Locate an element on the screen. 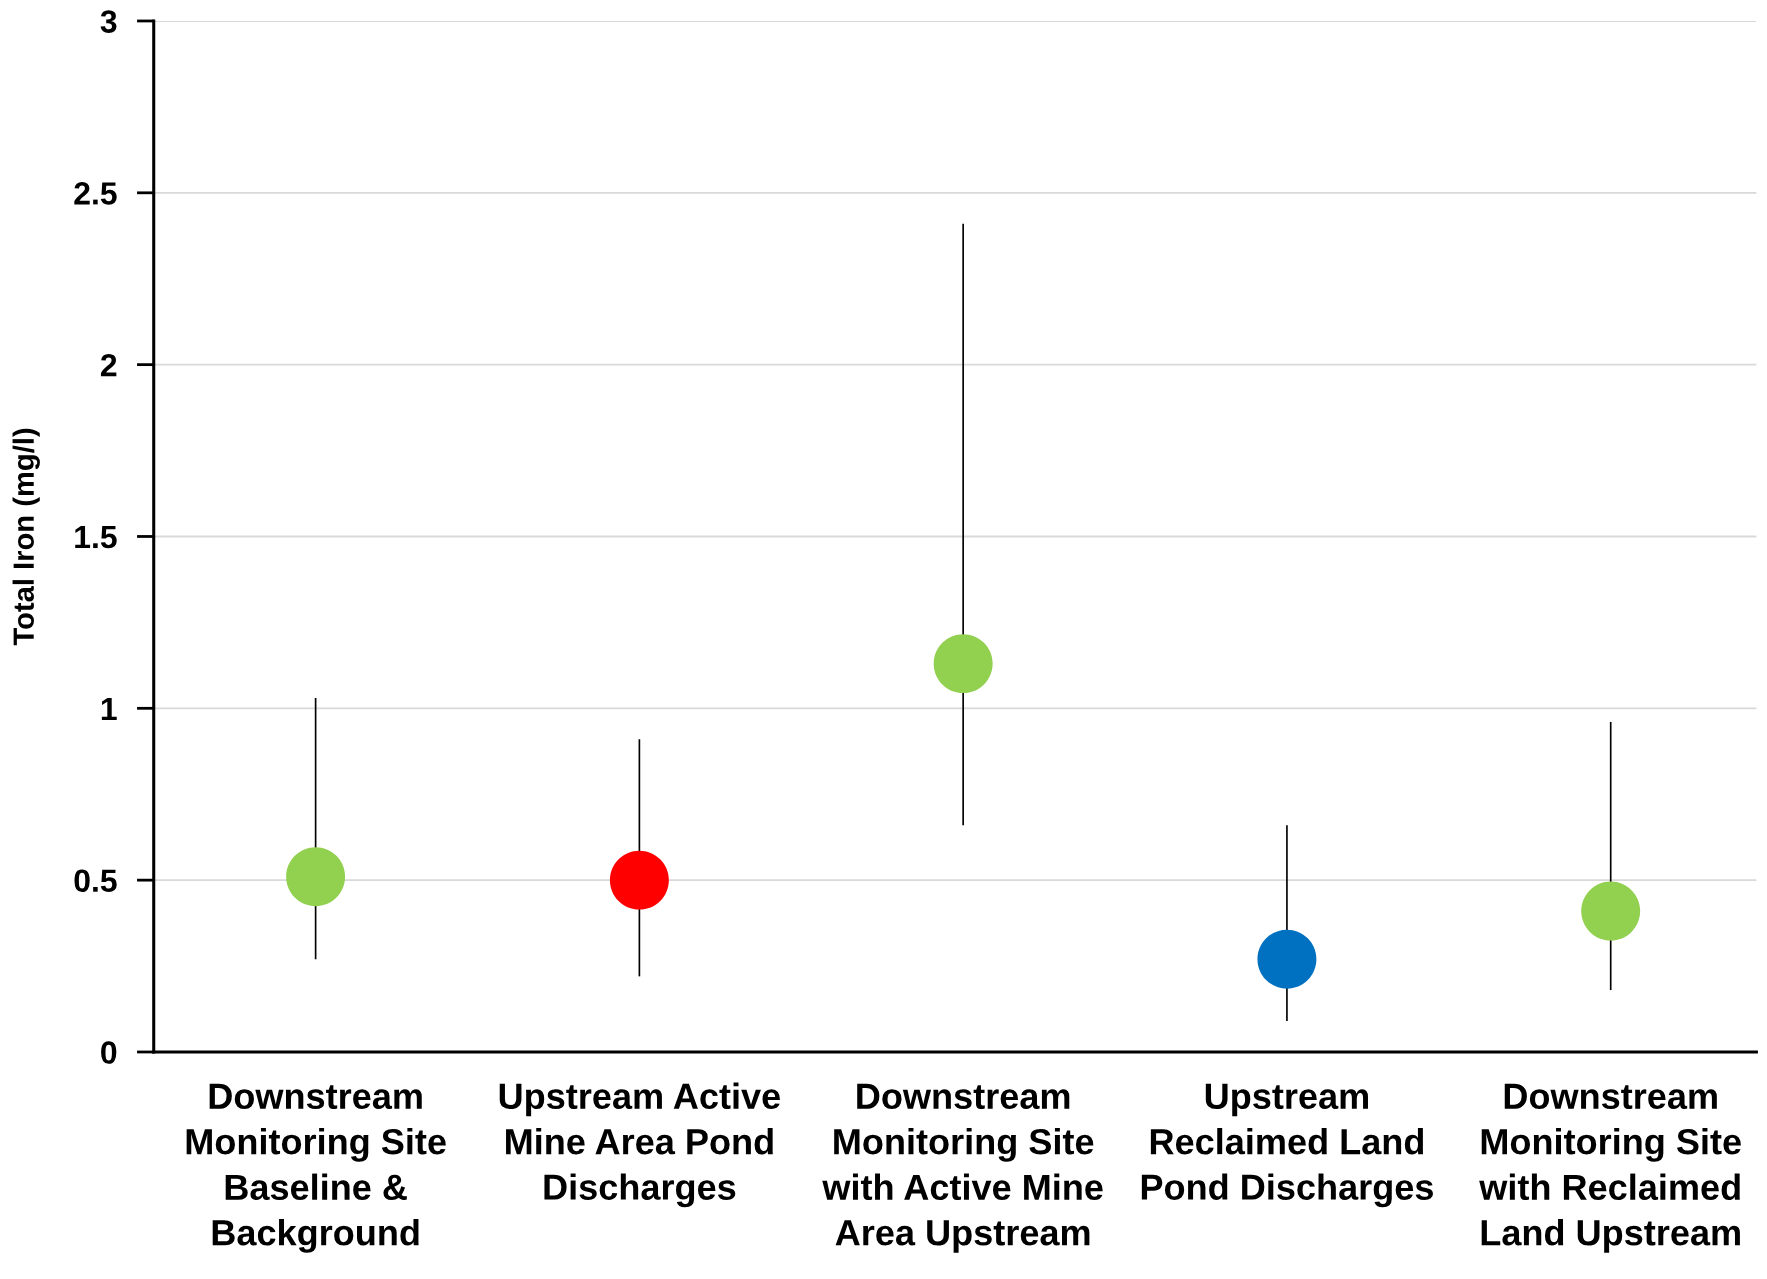  y-axis-title: Total Iron (mg/l) is located at coordinates (26, 537).